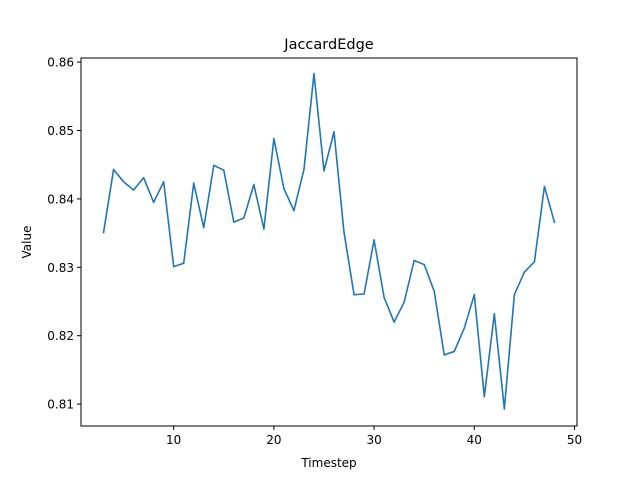 The width and height of the screenshot is (640, 480). Describe the element at coordinates (60, 199) in the screenshot. I see `y-tick-label: 0.84` at that location.